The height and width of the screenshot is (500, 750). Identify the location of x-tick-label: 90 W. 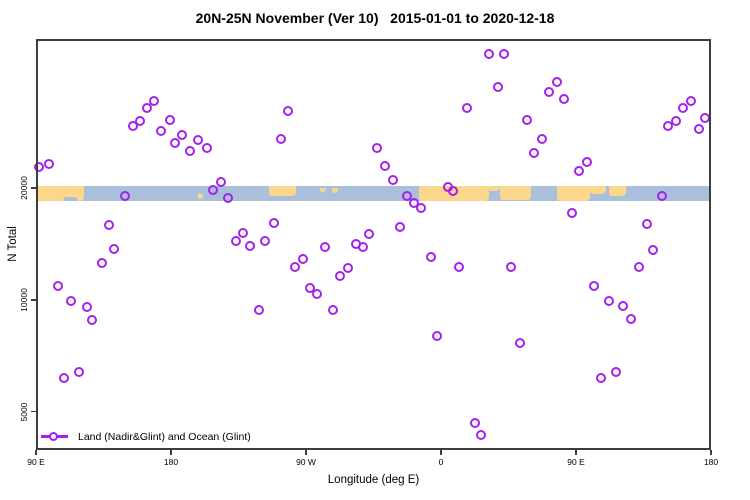
(306, 462).